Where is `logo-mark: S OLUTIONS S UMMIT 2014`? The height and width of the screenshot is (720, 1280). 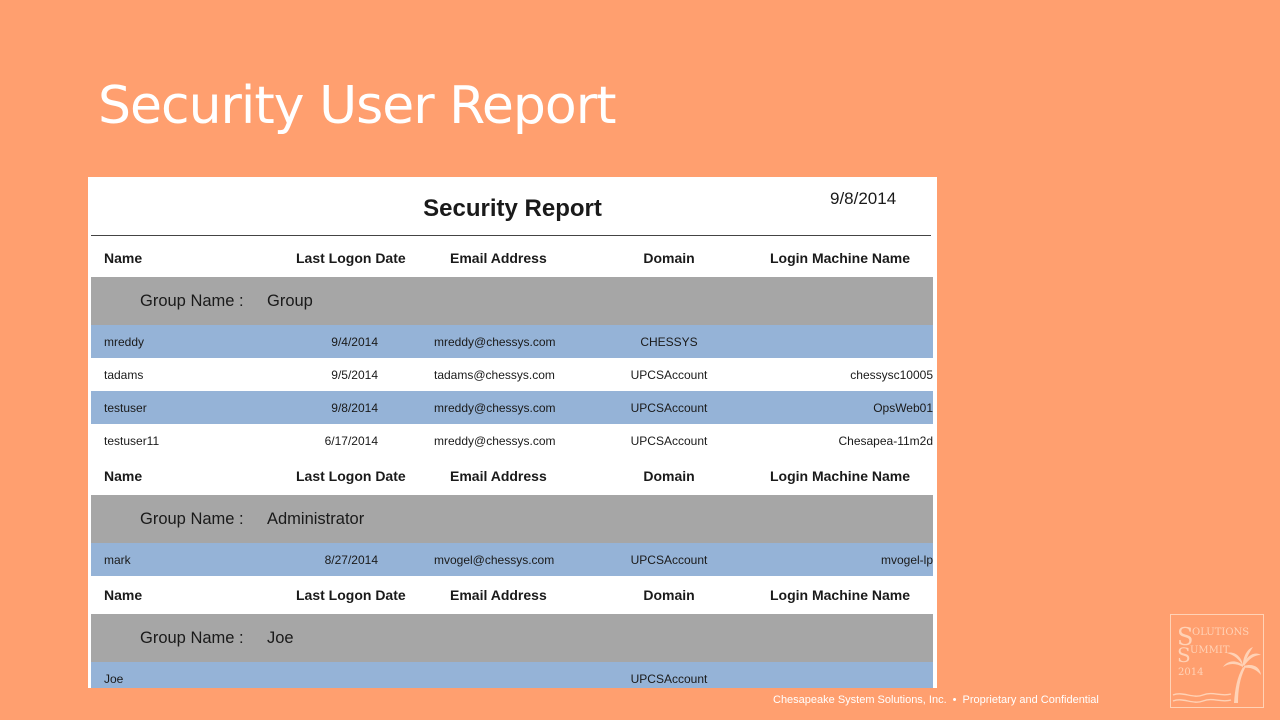
logo-mark: S OLUTIONS S UMMIT 2014 is located at coordinates (1216, 663).